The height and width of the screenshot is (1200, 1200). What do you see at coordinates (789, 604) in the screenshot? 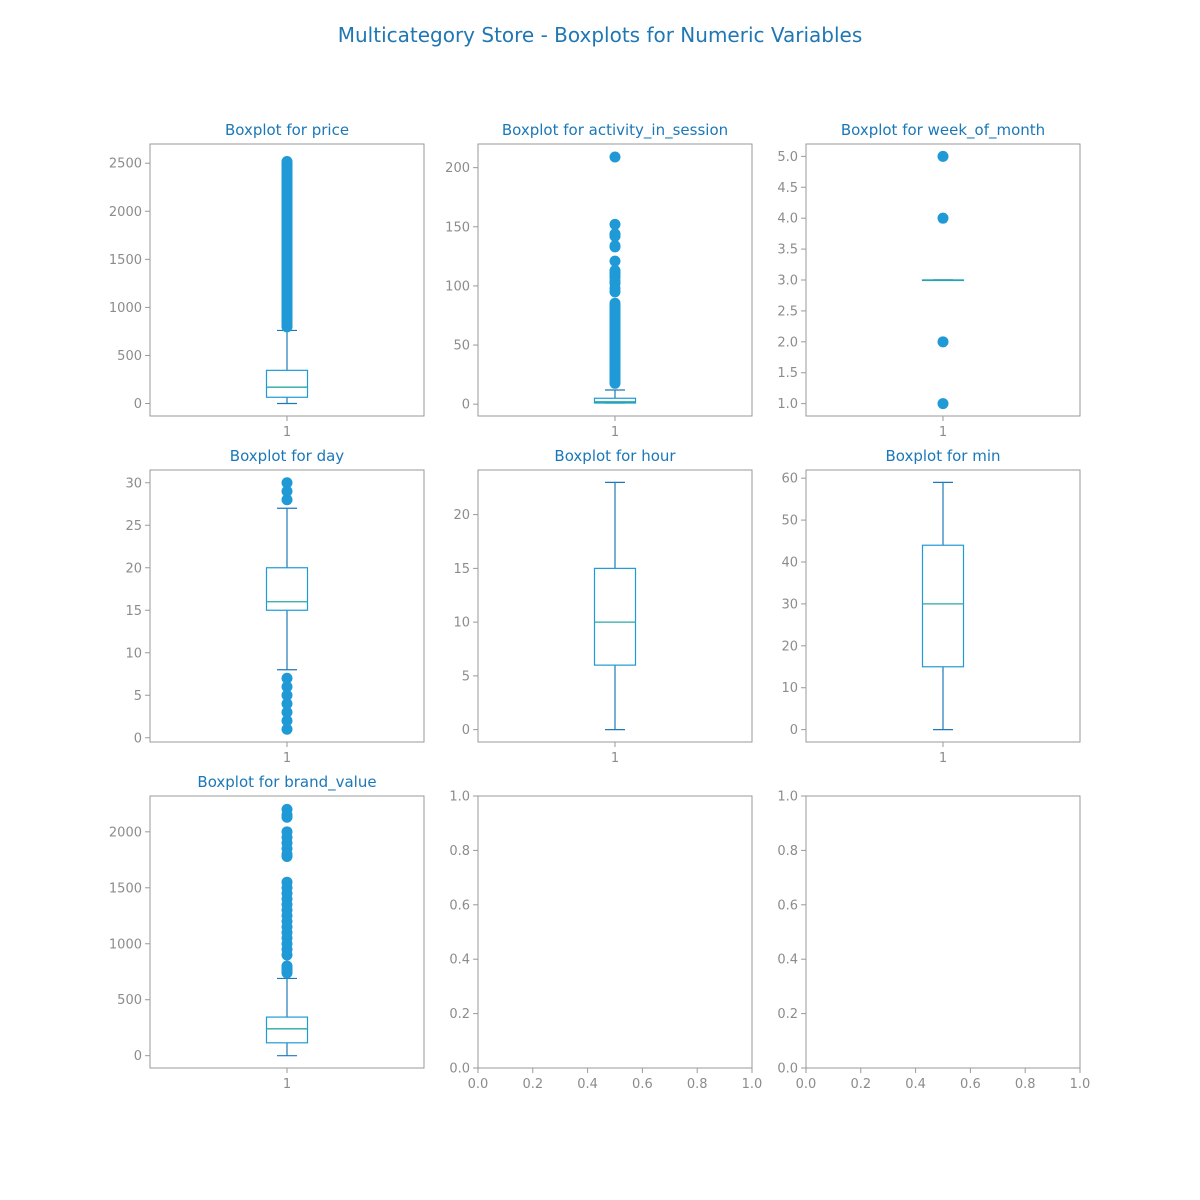
I see `y-tick-label: 30` at bounding box center [789, 604].